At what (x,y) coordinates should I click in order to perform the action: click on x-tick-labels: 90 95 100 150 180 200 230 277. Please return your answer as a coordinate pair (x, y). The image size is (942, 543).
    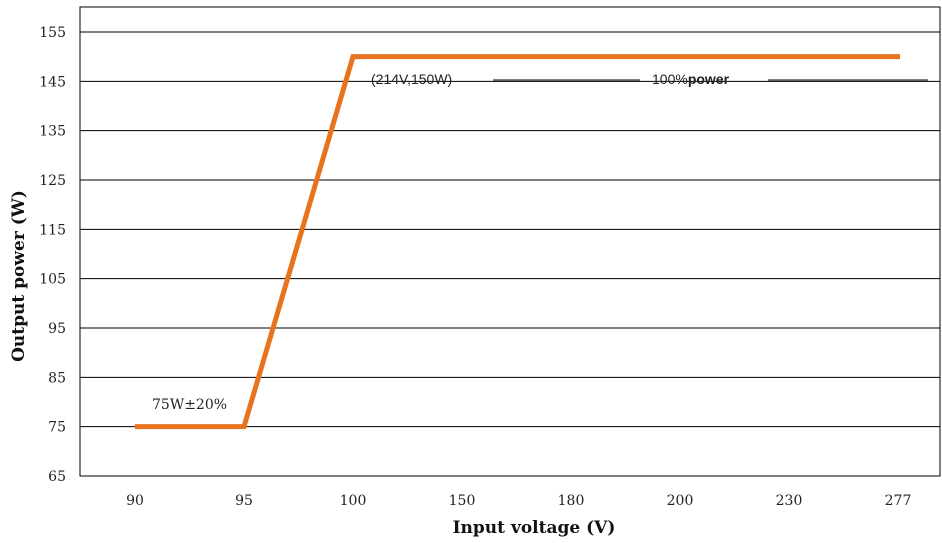
    Looking at the image, I should click on (518, 501).